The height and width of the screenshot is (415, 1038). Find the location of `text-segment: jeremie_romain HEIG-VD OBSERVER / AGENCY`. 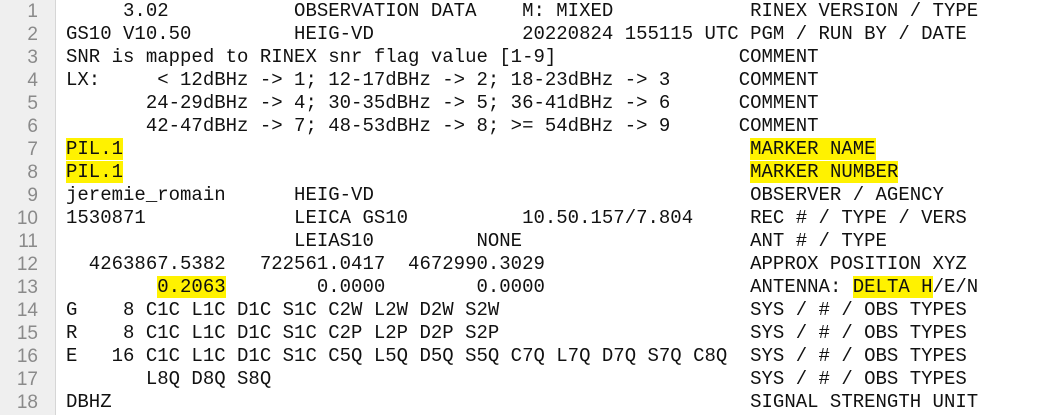

text-segment: jeremie_romain HEIG-VD OBSERVER / AGENCY is located at coordinates (505, 195).